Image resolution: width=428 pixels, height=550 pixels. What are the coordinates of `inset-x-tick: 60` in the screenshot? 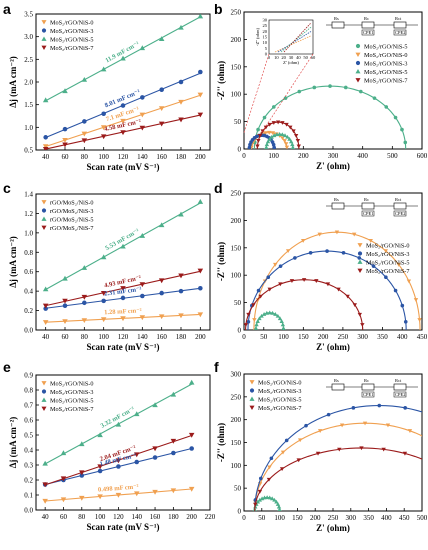 It's located at (313, 57).